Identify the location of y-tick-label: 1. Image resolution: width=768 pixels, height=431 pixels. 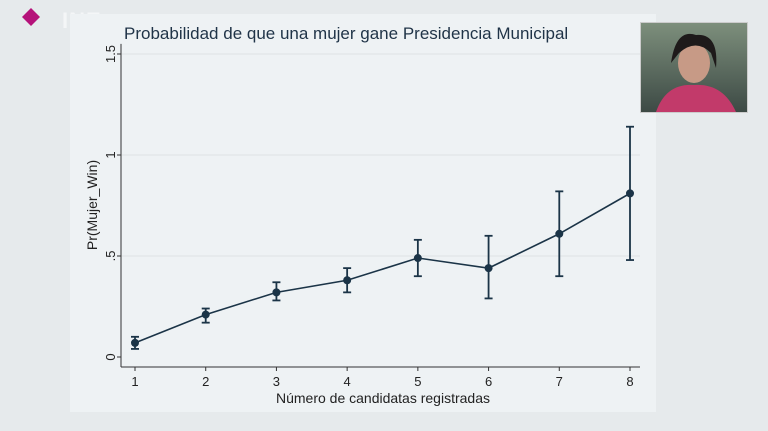
(110, 154).